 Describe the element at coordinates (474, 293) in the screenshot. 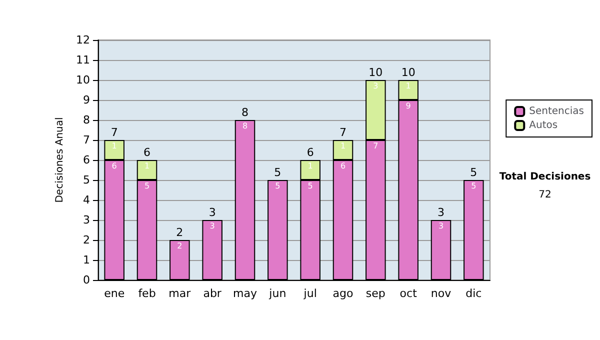

I see `x-tick-label: dic` at that location.